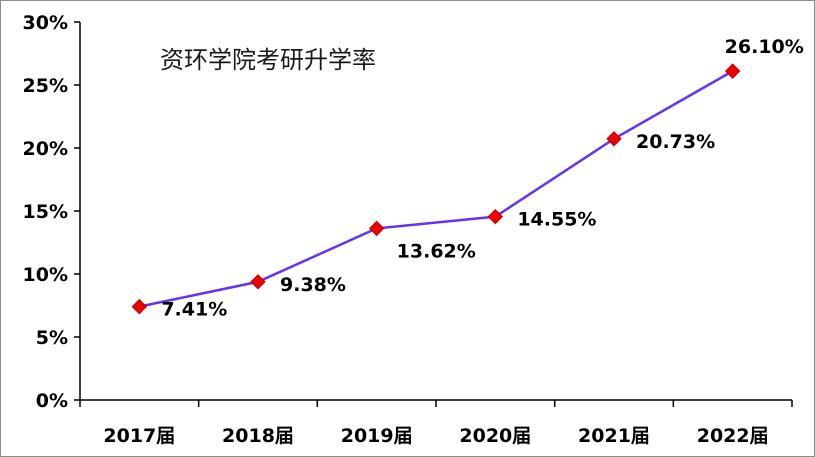  Describe the element at coordinates (45, 86) in the screenshot. I see `y-tick-label: 25%` at that location.